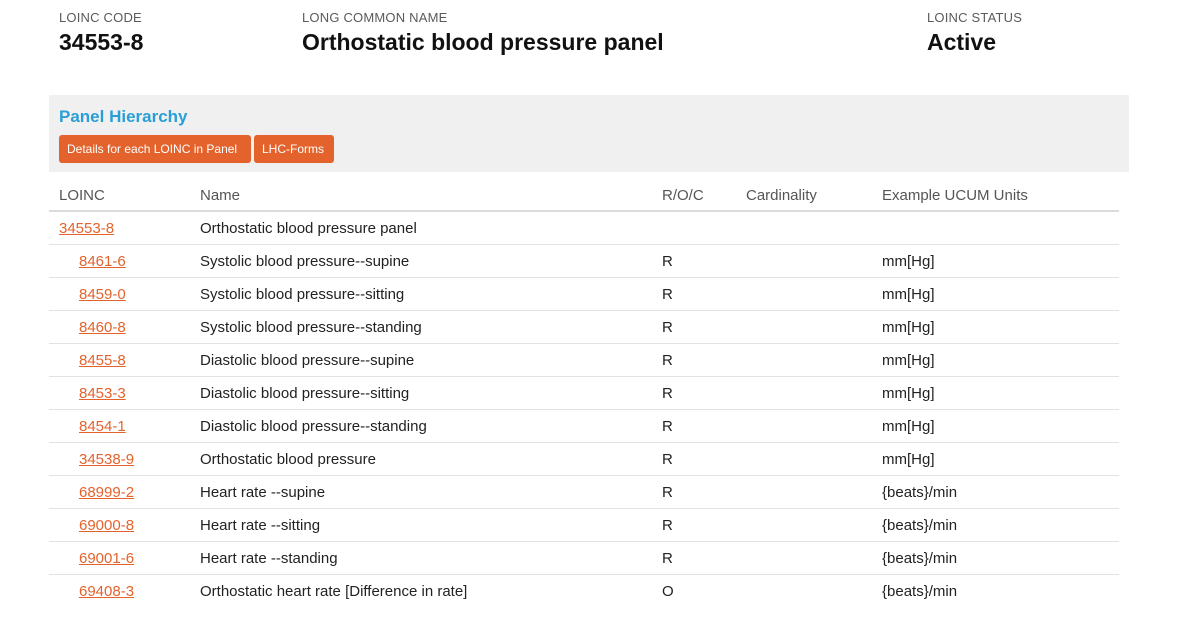  I want to click on panel-hierarchy-title: Panel Hierarchy, so click(123, 116).